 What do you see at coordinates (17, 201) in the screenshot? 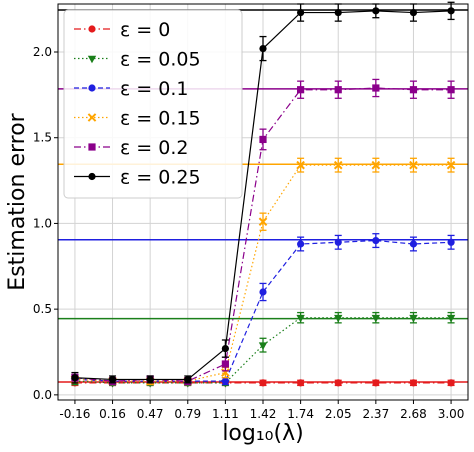
I see `y-axis-label: Estimation error` at bounding box center [17, 201].